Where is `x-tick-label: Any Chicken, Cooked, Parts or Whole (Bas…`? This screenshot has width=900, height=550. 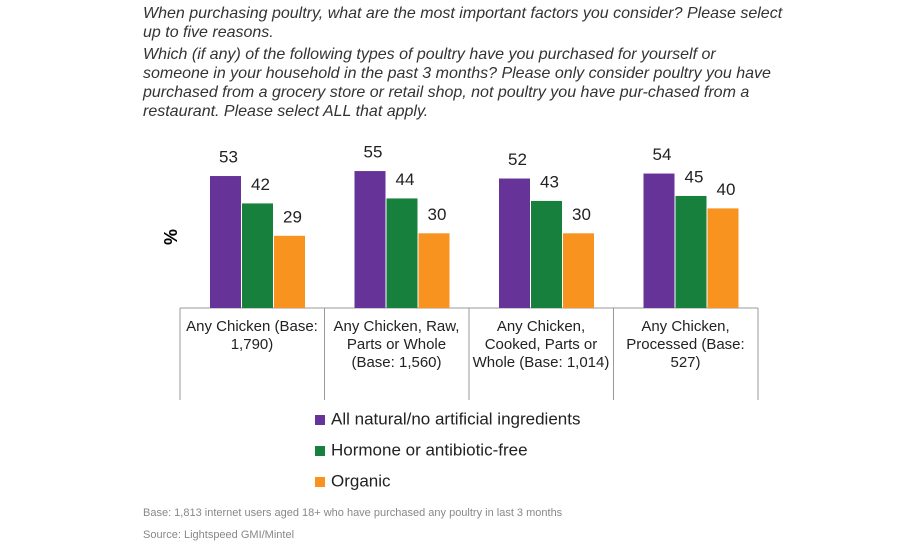 x-tick-label: Any Chicken, Cooked, Parts or Whole (Bas… is located at coordinates (541, 344).